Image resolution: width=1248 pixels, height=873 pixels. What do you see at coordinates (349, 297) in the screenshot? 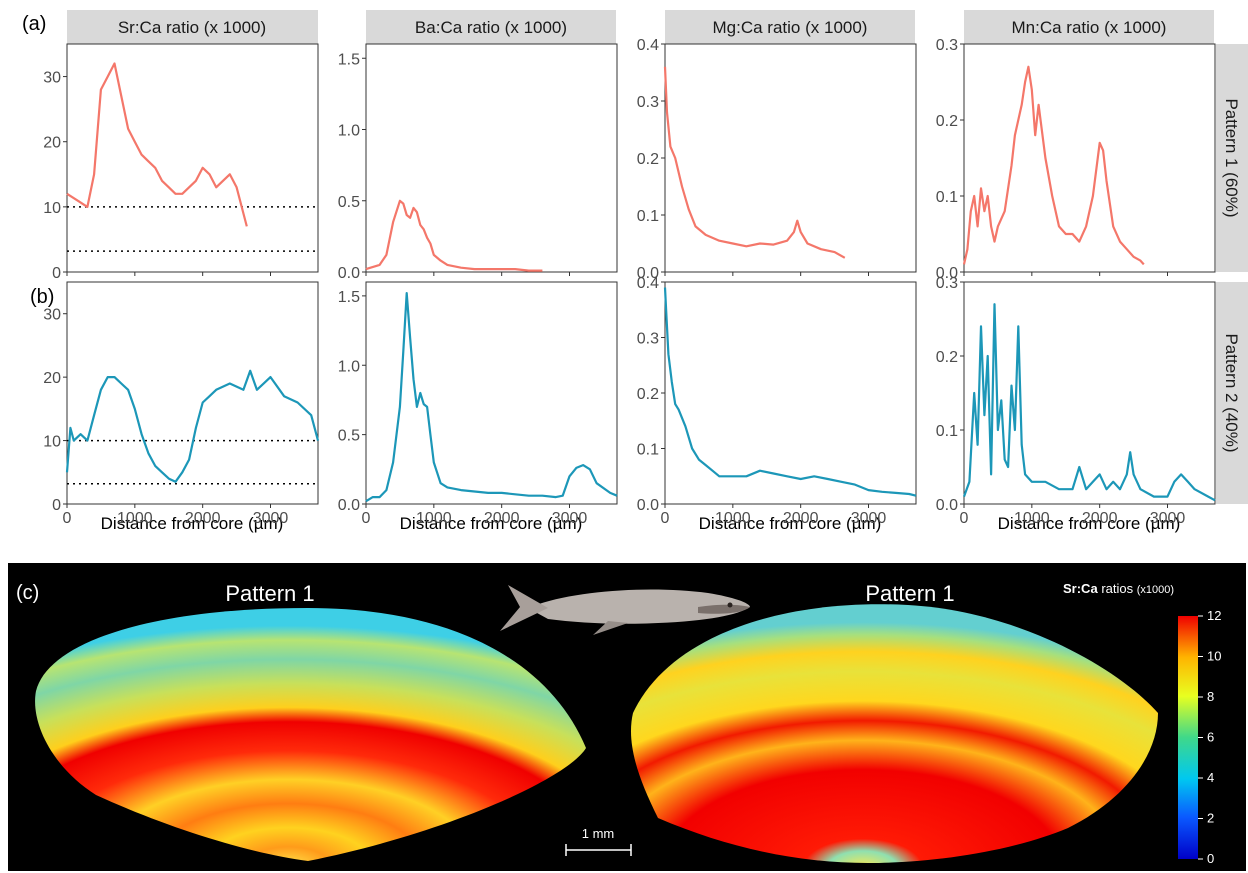
I see `y-tick-label-ba-p2-3: 1.5` at bounding box center [349, 297].